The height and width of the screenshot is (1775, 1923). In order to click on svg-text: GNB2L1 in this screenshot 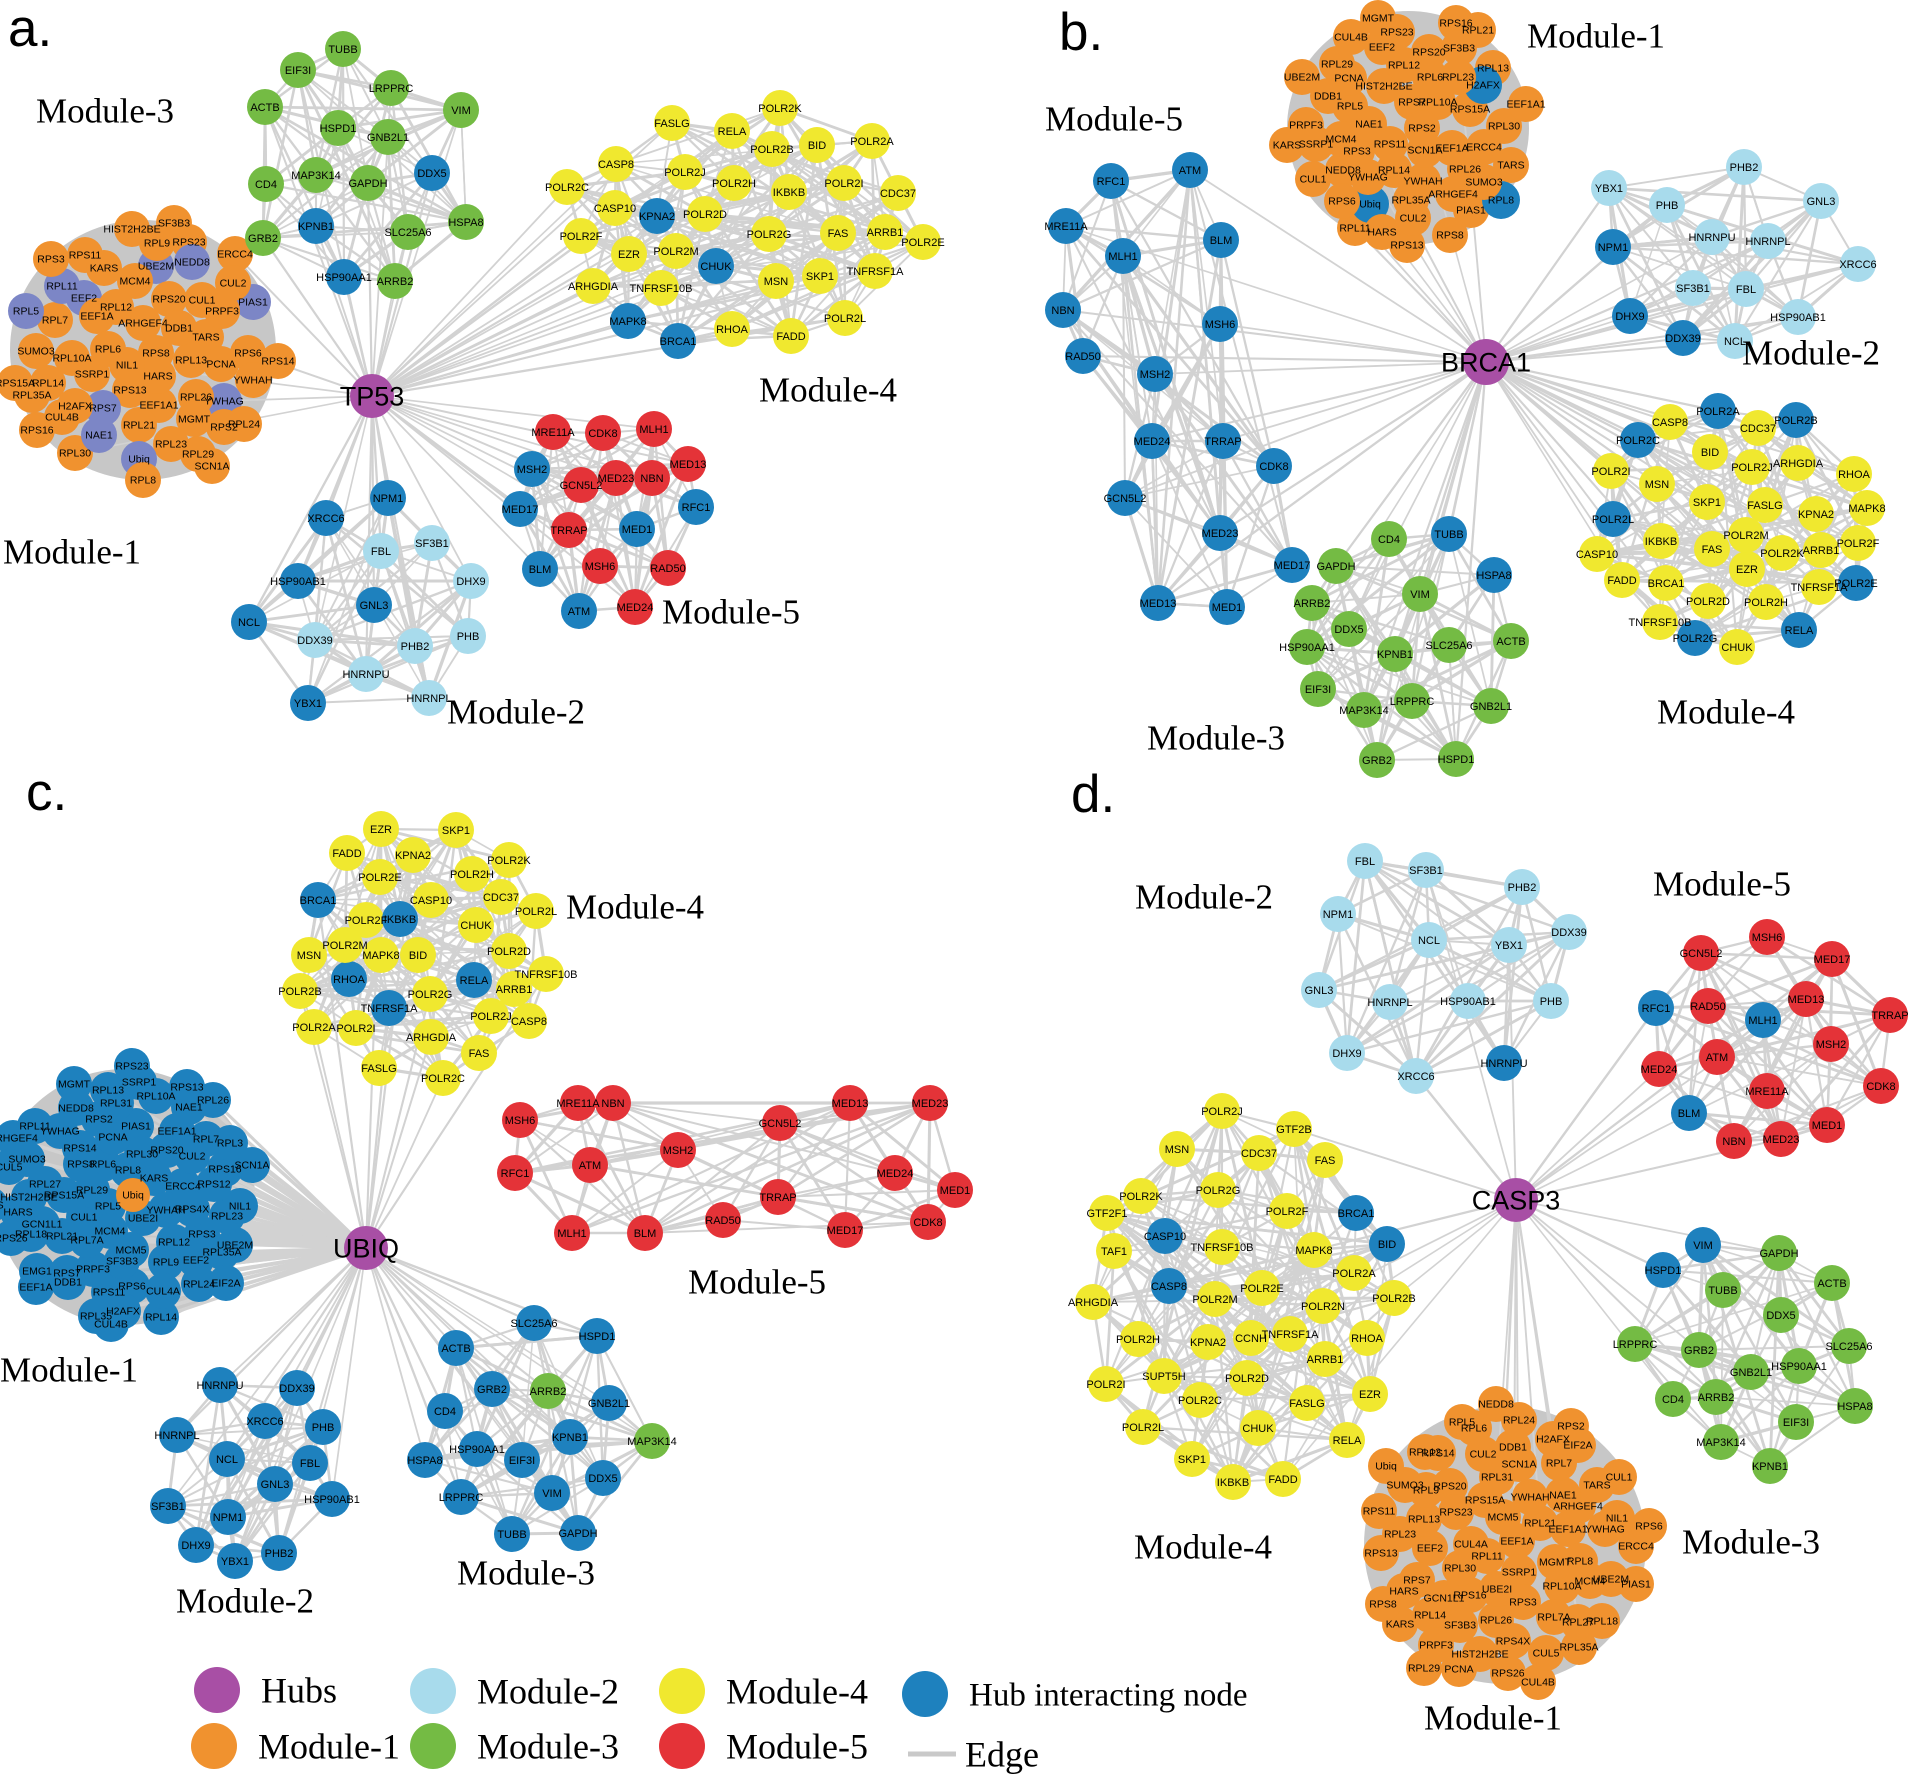, I will do `click(1491, 707)`.